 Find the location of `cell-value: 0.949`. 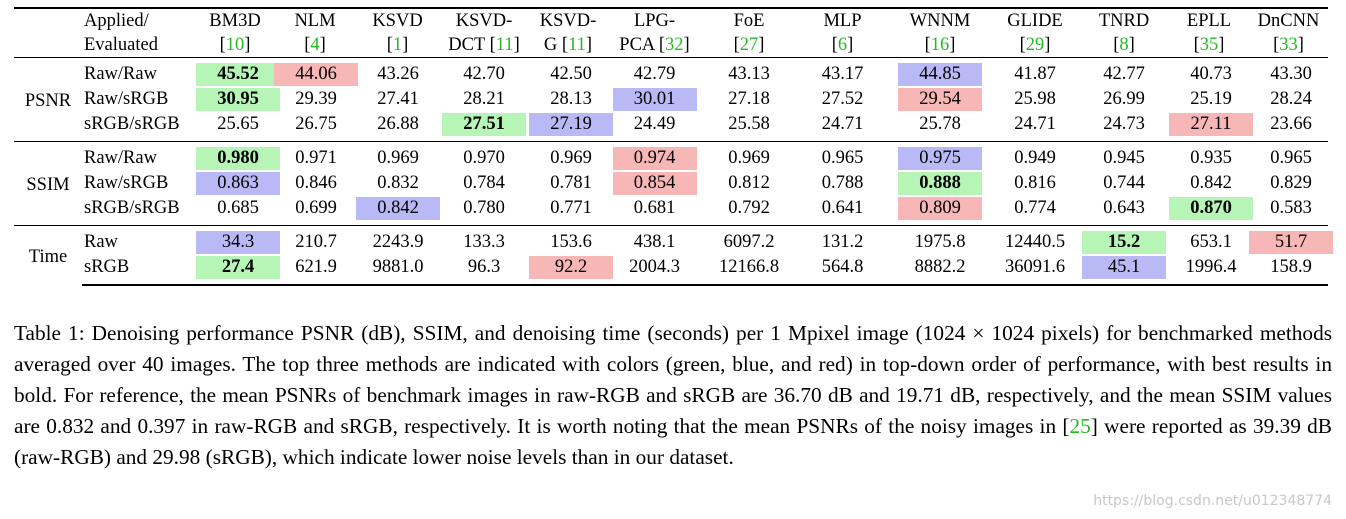

cell-value: 0.949 is located at coordinates (1035, 158).